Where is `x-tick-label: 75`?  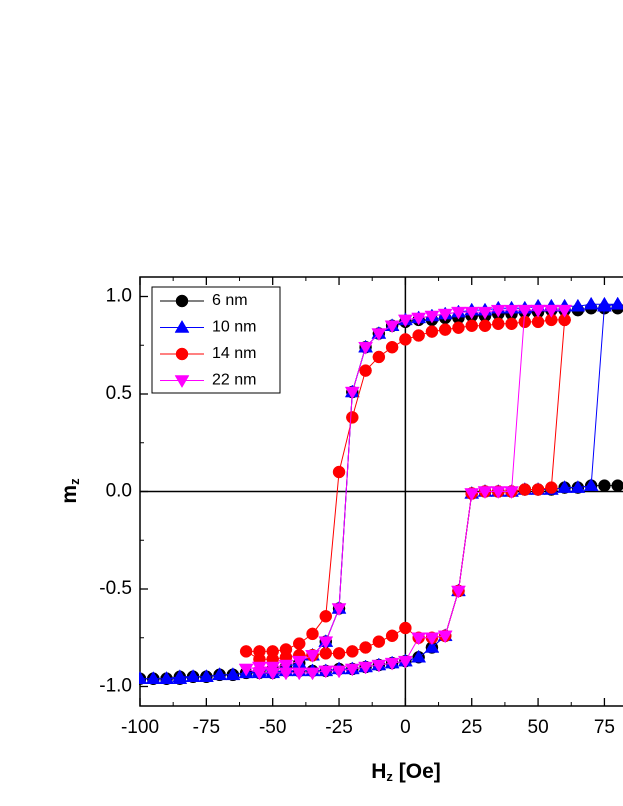 x-tick-label: 75 is located at coordinates (604, 727).